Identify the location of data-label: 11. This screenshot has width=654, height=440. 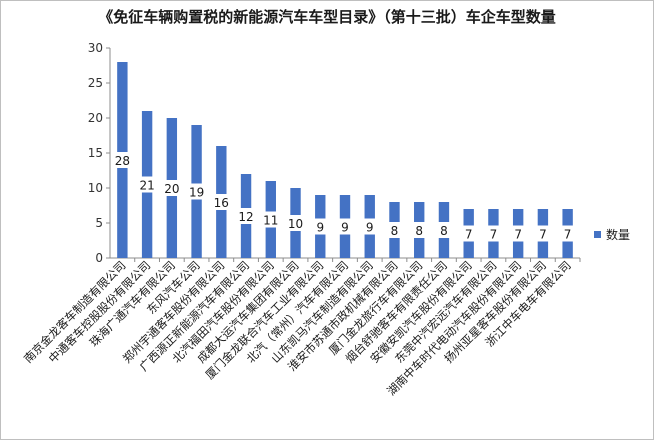
(270, 221).